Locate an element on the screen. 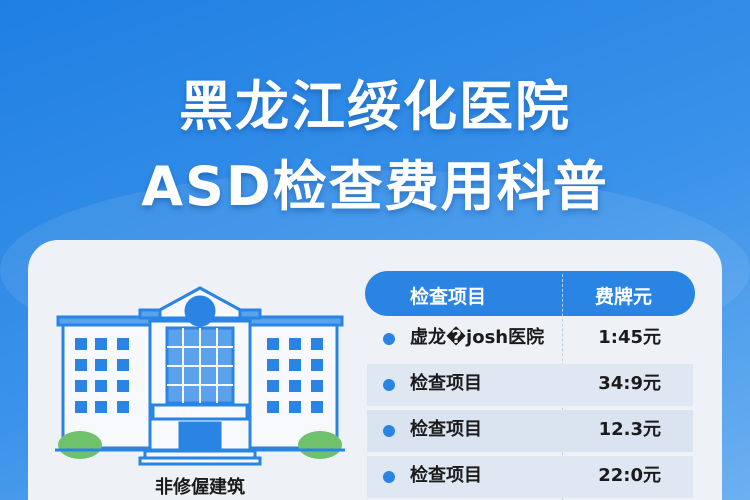 This screenshot has height=500, width=750. item-price: 34:9元 is located at coordinates (629, 383).